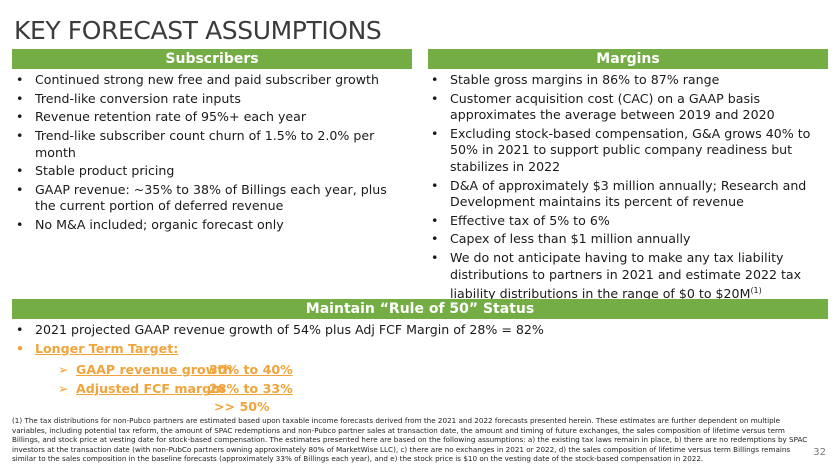  I want to click on list-item: • Effective tax of 5% to 6%, so click(520, 220).